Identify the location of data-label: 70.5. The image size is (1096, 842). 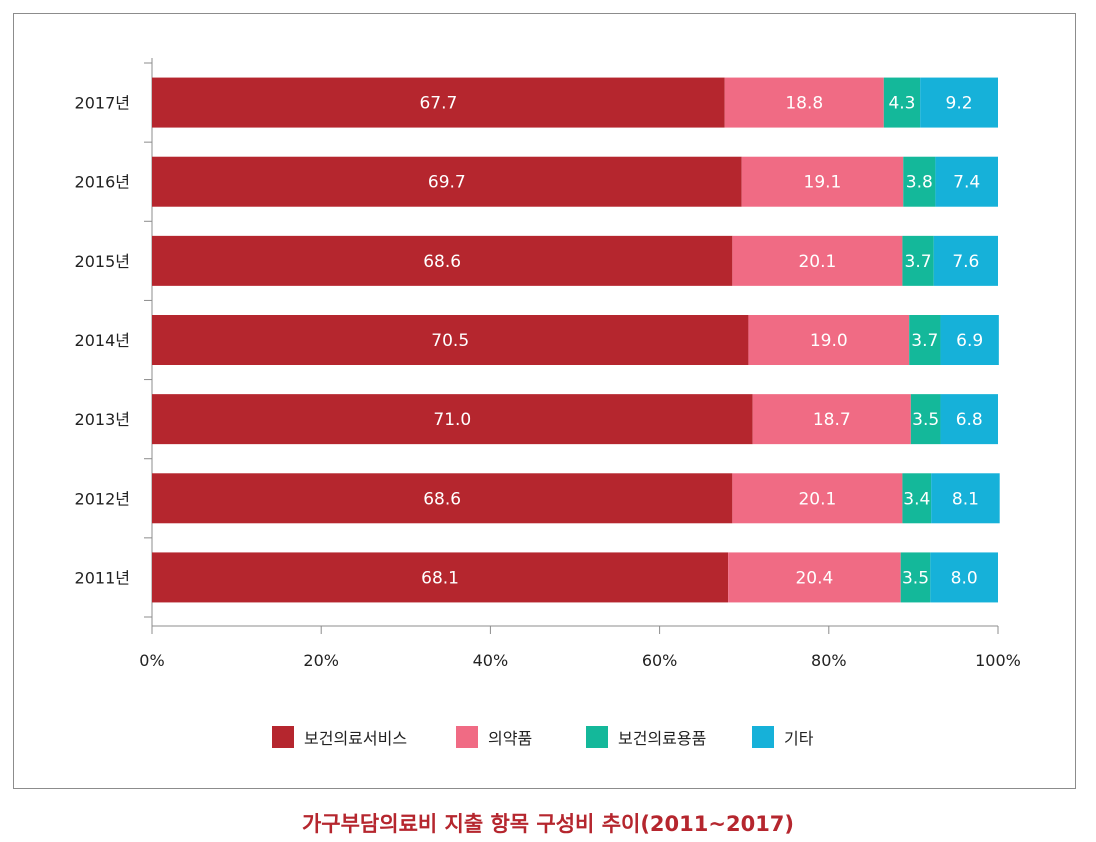
(450, 341).